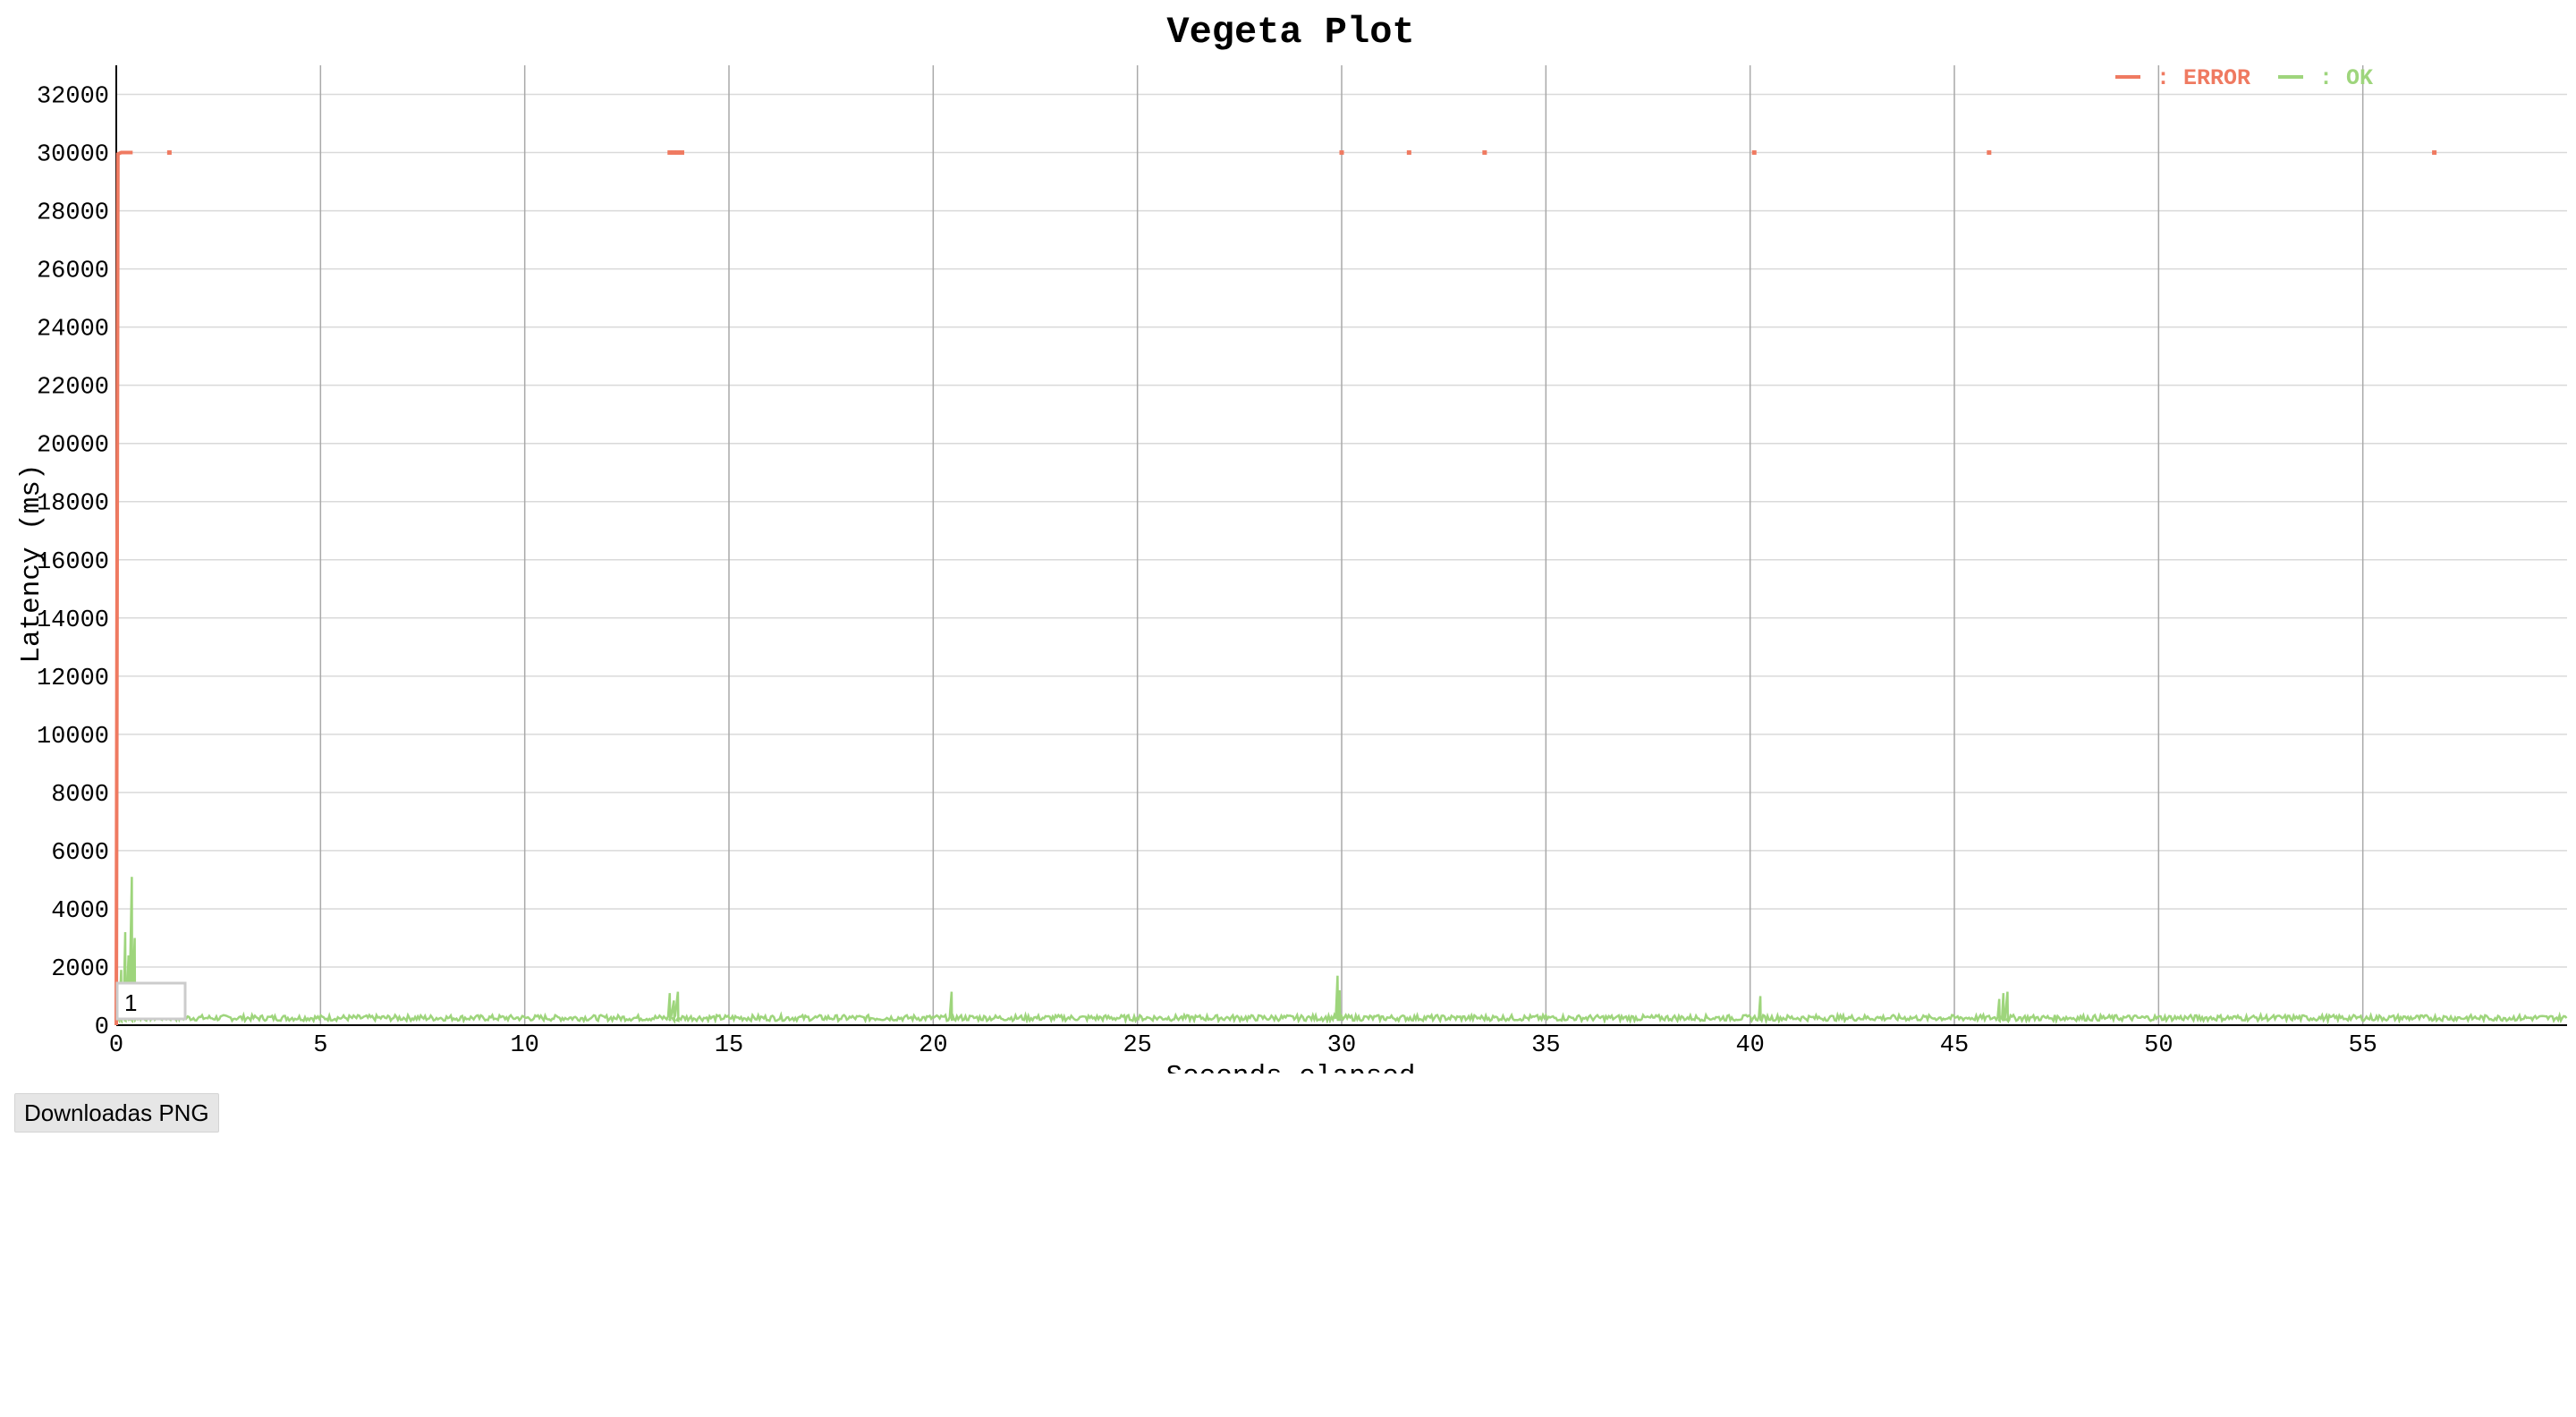 The width and height of the screenshot is (2576, 1417). Describe the element at coordinates (729, 1045) in the screenshot. I see `x-tick-label: 15` at that location.